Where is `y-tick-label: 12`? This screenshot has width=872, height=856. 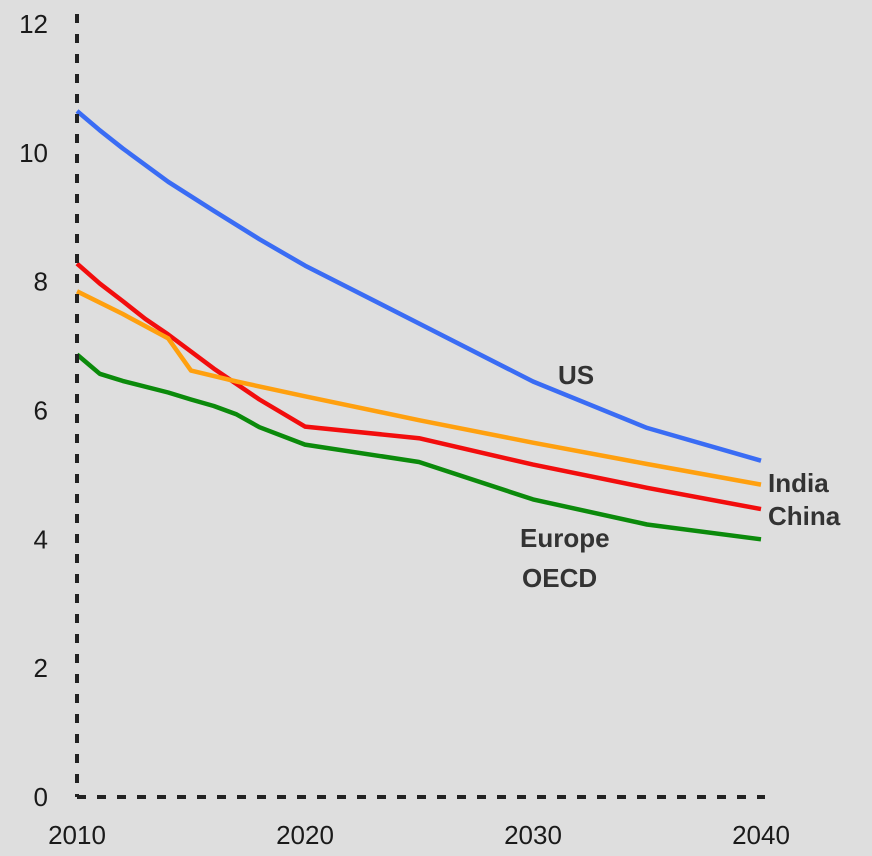 y-tick-label: 12 is located at coordinates (33, 24).